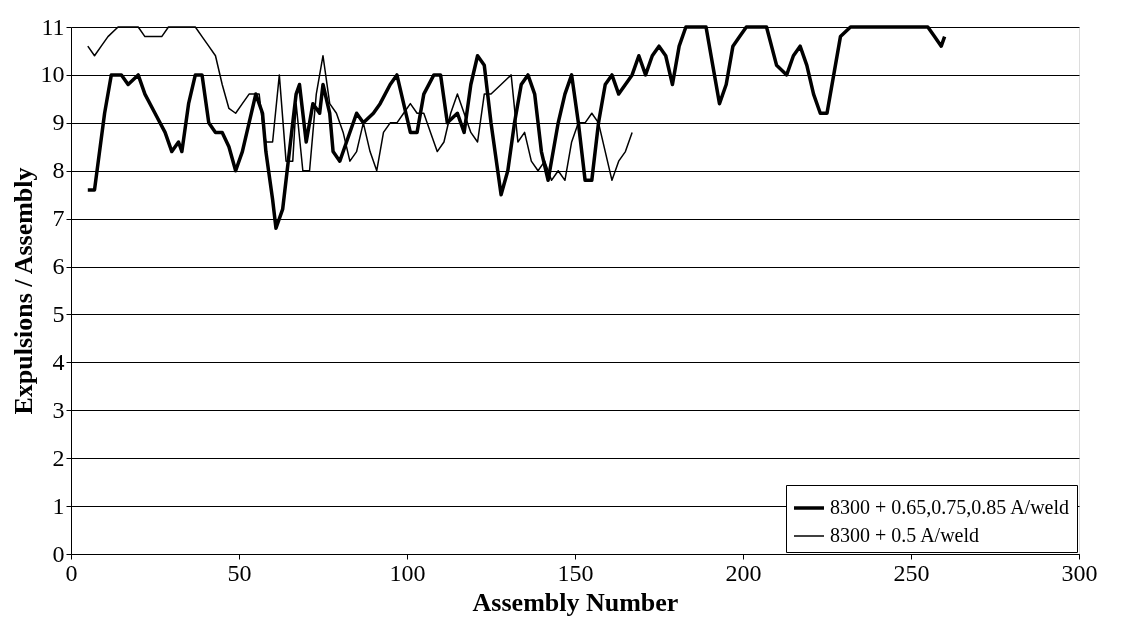  What do you see at coordinates (950, 507) in the screenshot?
I see `legend-label: 8300 + 0.65,0.75,0.85 A/weld` at bounding box center [950, 507].